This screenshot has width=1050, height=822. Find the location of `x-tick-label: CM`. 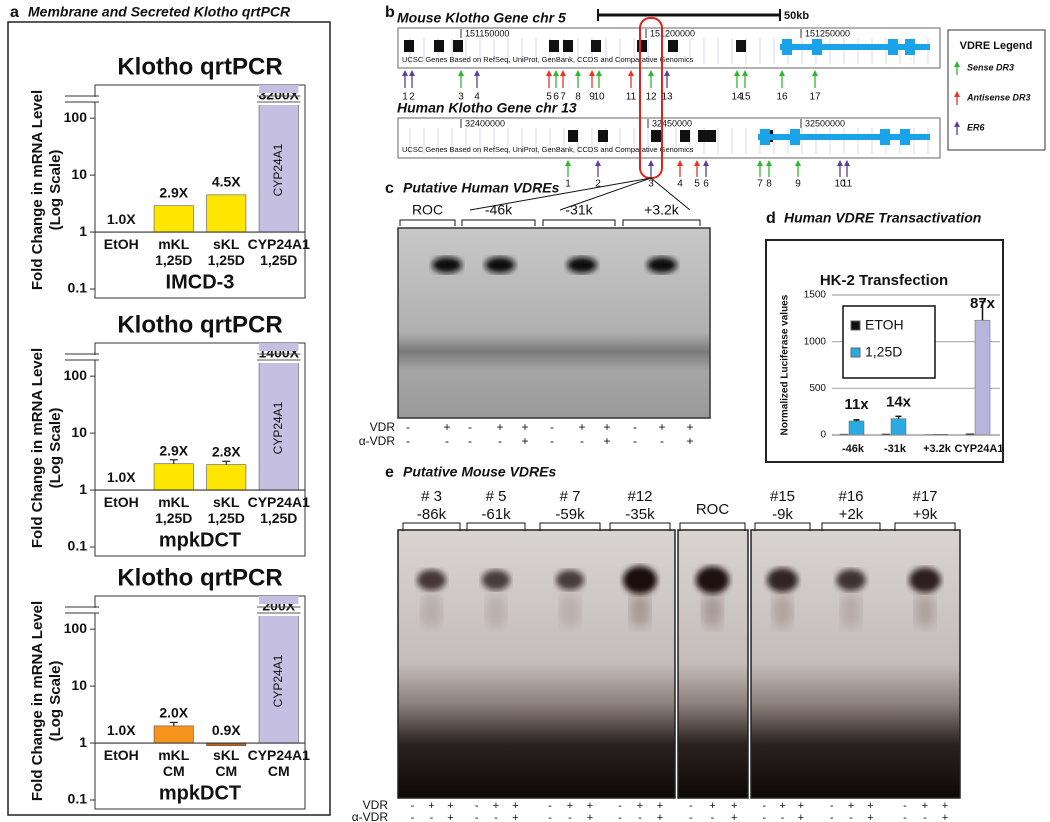

x-tick-label: CM is located at coordinates (174, 771).